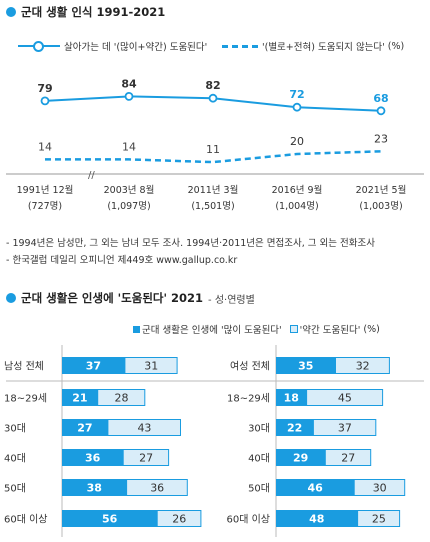 The width and height of the screenshot is (430, 542). What do you see at coordinates (296, 206) in the screenshot?
I see `x-sample-size: (1,004명)` at bounding box center [296, 206].